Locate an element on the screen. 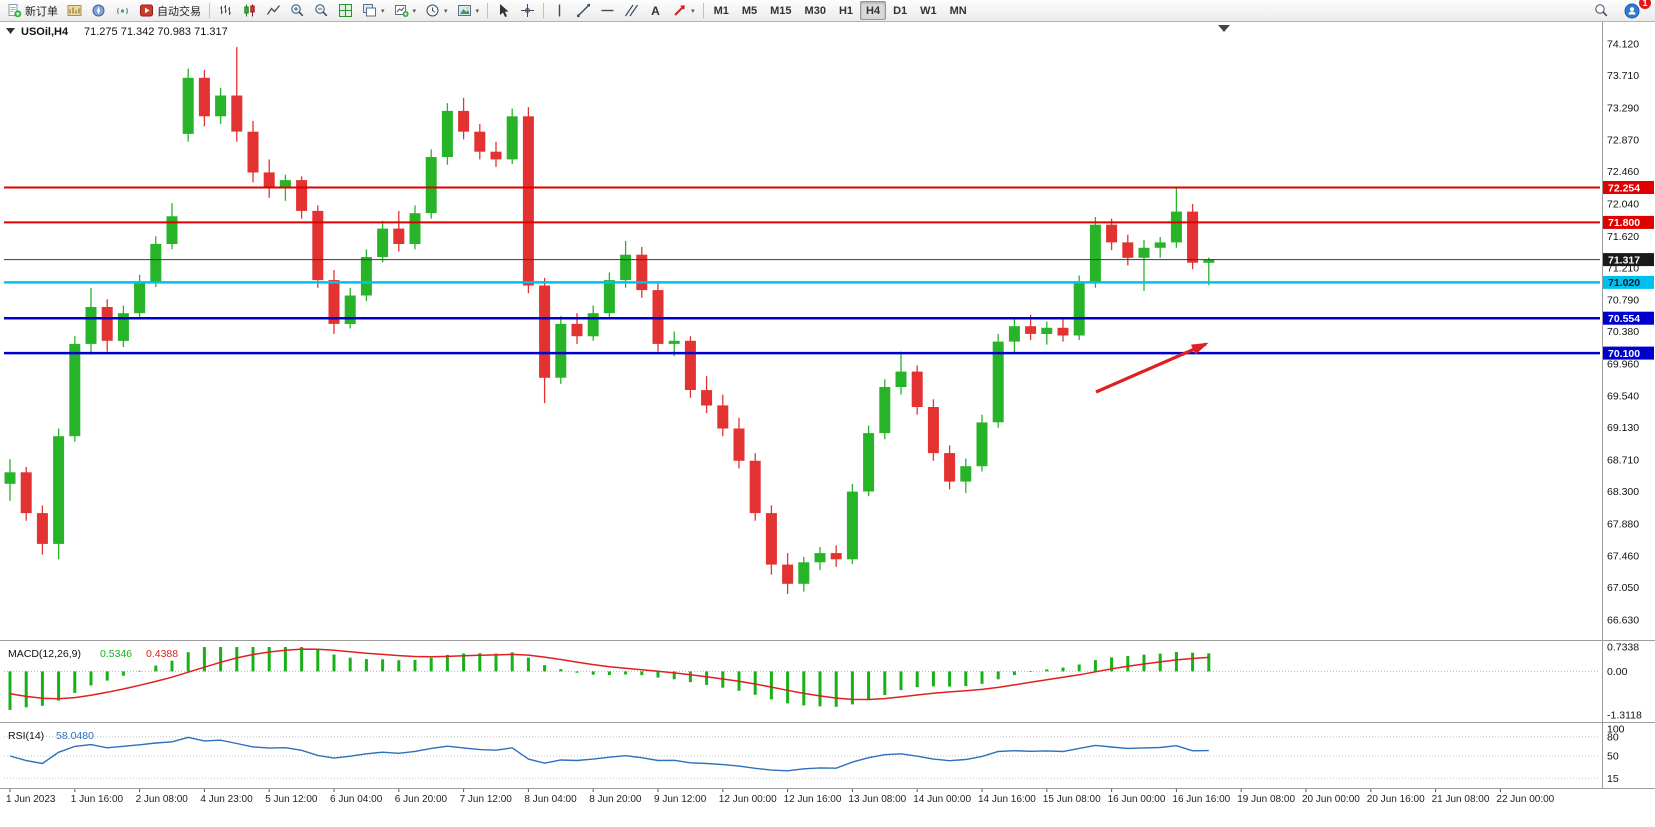 Image resolution: width=1655 pixels, height=827 pixels. new-chart-caret-icon: ▾ is located at coordinates (414, 11).